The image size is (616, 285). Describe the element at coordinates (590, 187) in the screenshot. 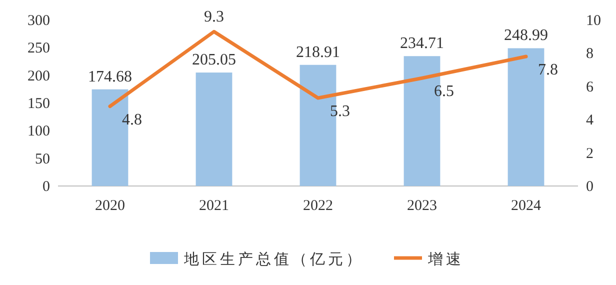

I see `y2-tick-label: 0` at that location.